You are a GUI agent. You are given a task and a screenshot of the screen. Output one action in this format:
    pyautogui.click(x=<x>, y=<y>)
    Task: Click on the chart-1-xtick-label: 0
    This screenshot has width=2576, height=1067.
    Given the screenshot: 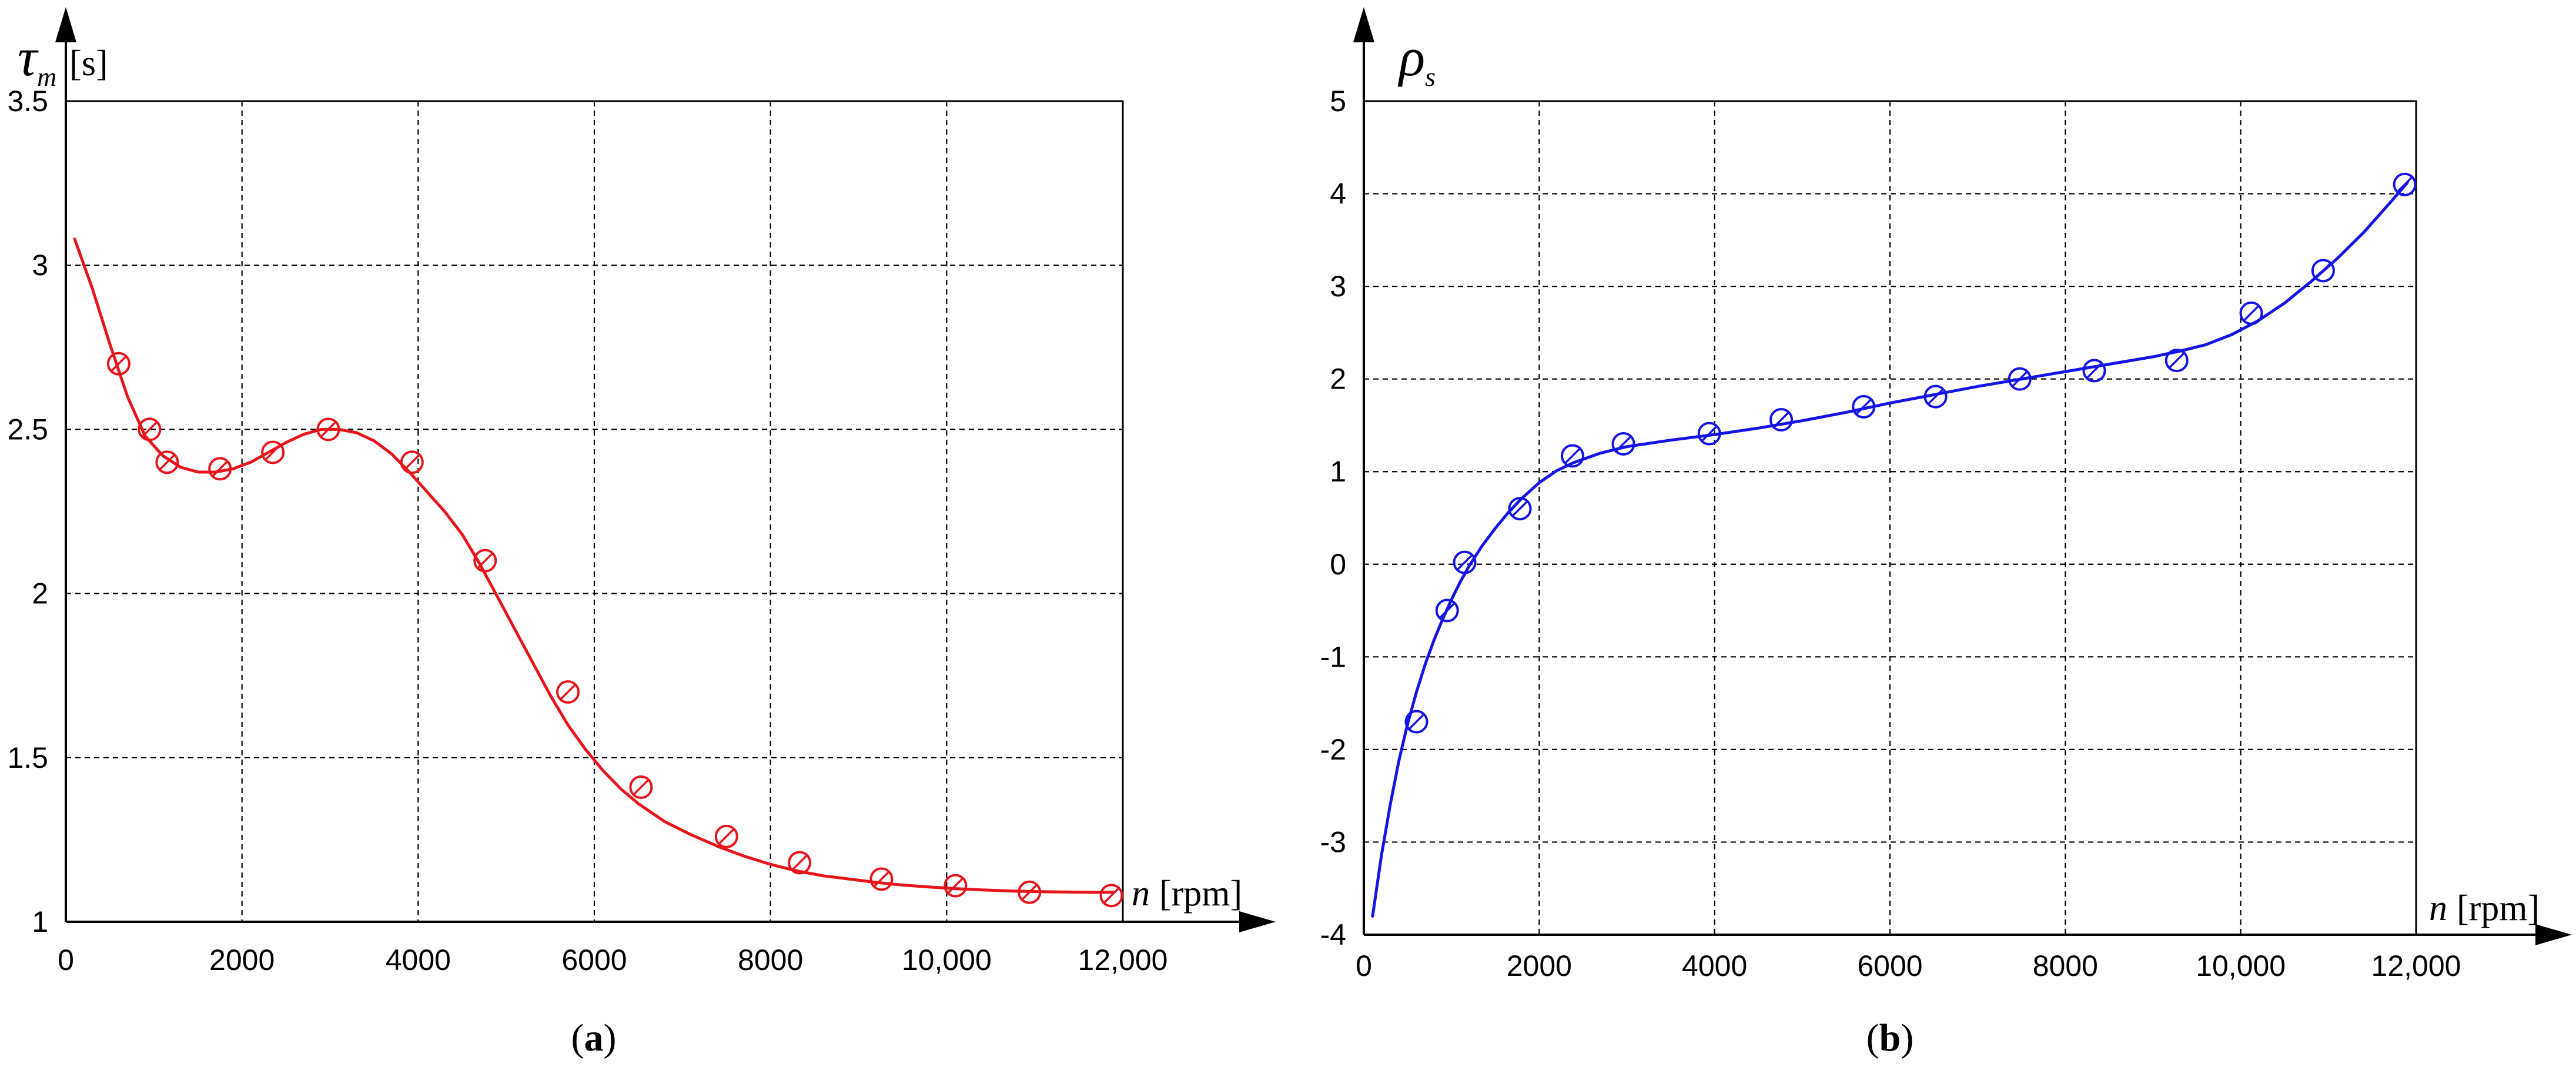 What is the action you would take?
    pyautogui.click(x=66, y=960)
    